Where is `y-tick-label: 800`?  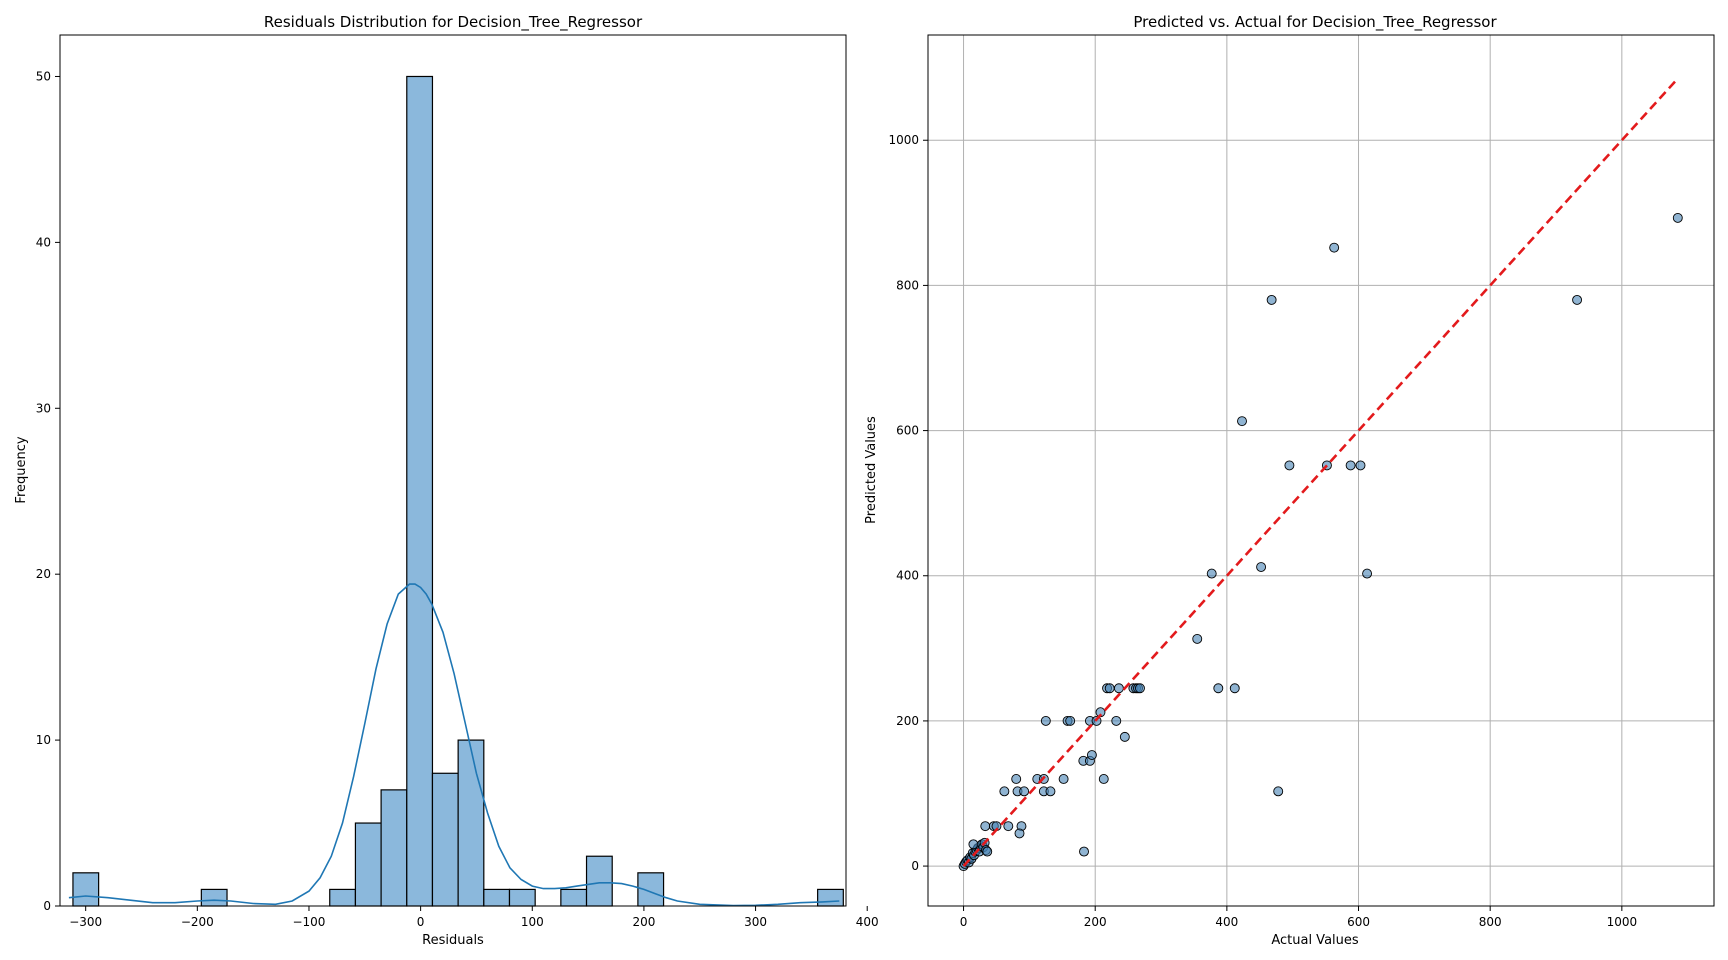 y-tick-label: 800 is located at coordinates (907, 285).